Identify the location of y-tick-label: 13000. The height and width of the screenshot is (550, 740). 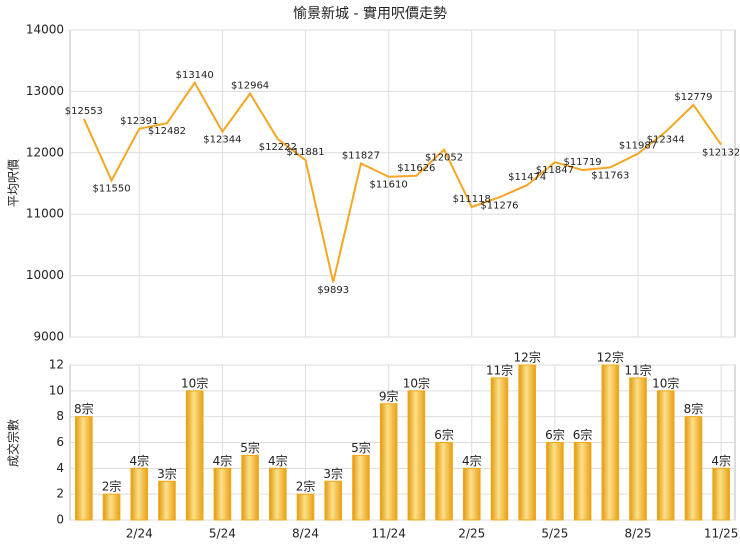
(45, 91).